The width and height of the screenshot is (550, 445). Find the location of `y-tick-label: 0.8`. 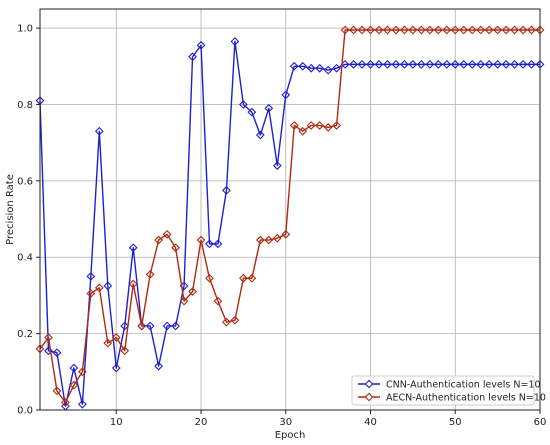

y-tick-label: 0.8 is located at coordinates (25, 105).